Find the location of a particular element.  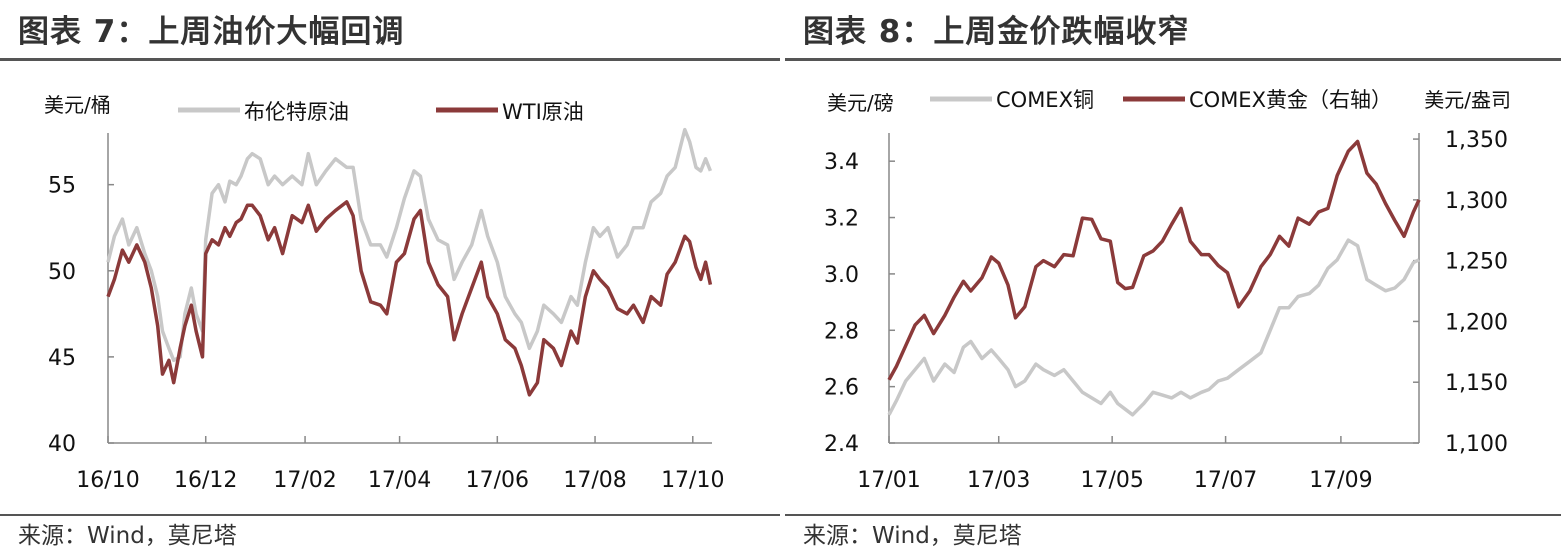

right-y-tick-label: 1,300 is located at coordinates (1476, 201).